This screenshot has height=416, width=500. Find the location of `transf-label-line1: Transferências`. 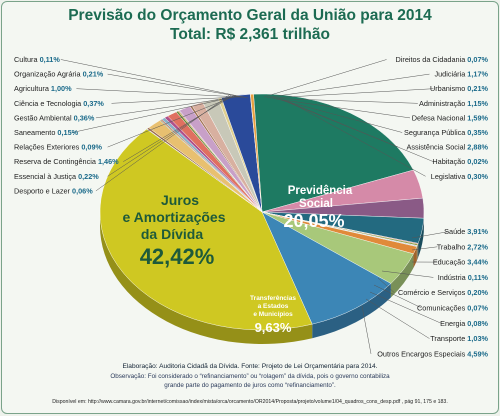

transf-label-line1: Transferências is located at coordinates (273, 298).